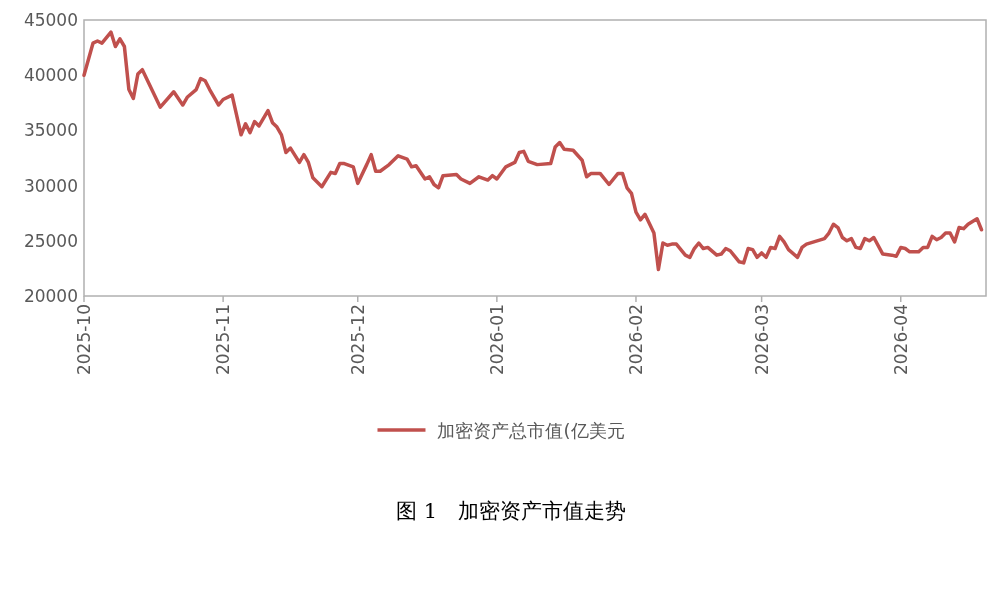 The height and width of the screenshot is (592, 1002). I want to click on legend-label: 加密资产总市值(亿美元, so click(531, 430).